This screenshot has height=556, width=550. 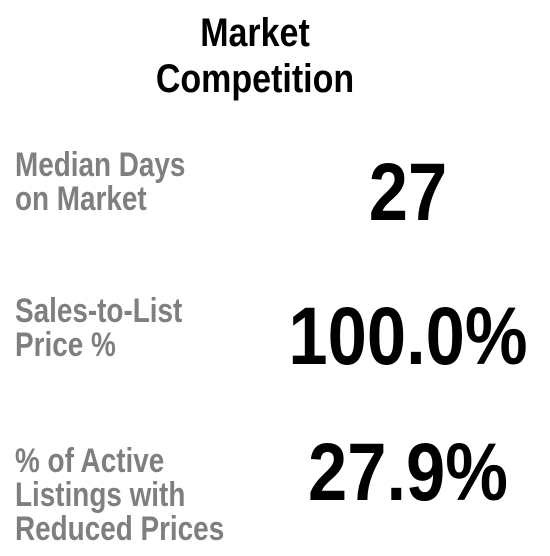 I want to click on metric-label-line: Price %, so click(x=65, y=345).